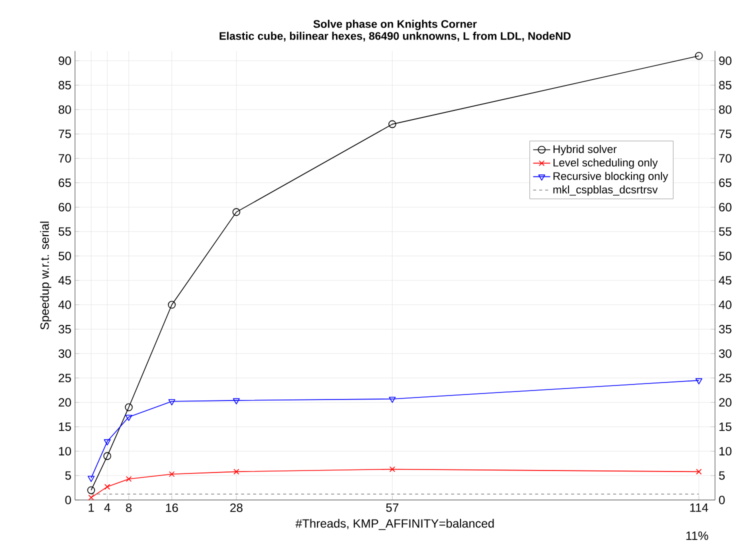 Image resolution: width=754 pixels, height=543 pixels. What do you see at coordinates (65, 426) in the screenshot?
I see `y-tick-label: 15` at bounding box center [65, 426].